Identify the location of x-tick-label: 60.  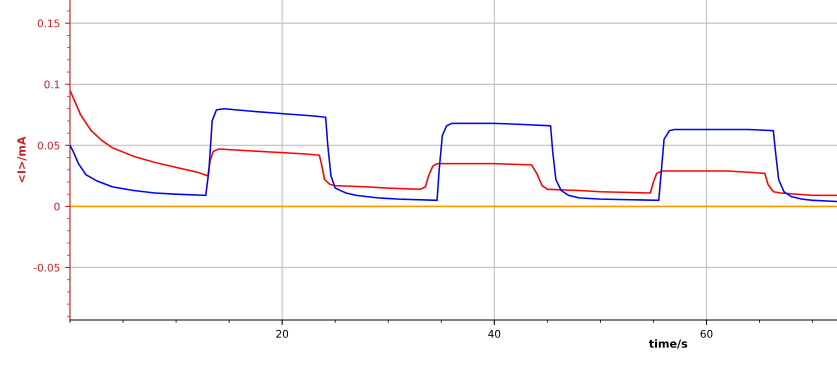
(706, 334).